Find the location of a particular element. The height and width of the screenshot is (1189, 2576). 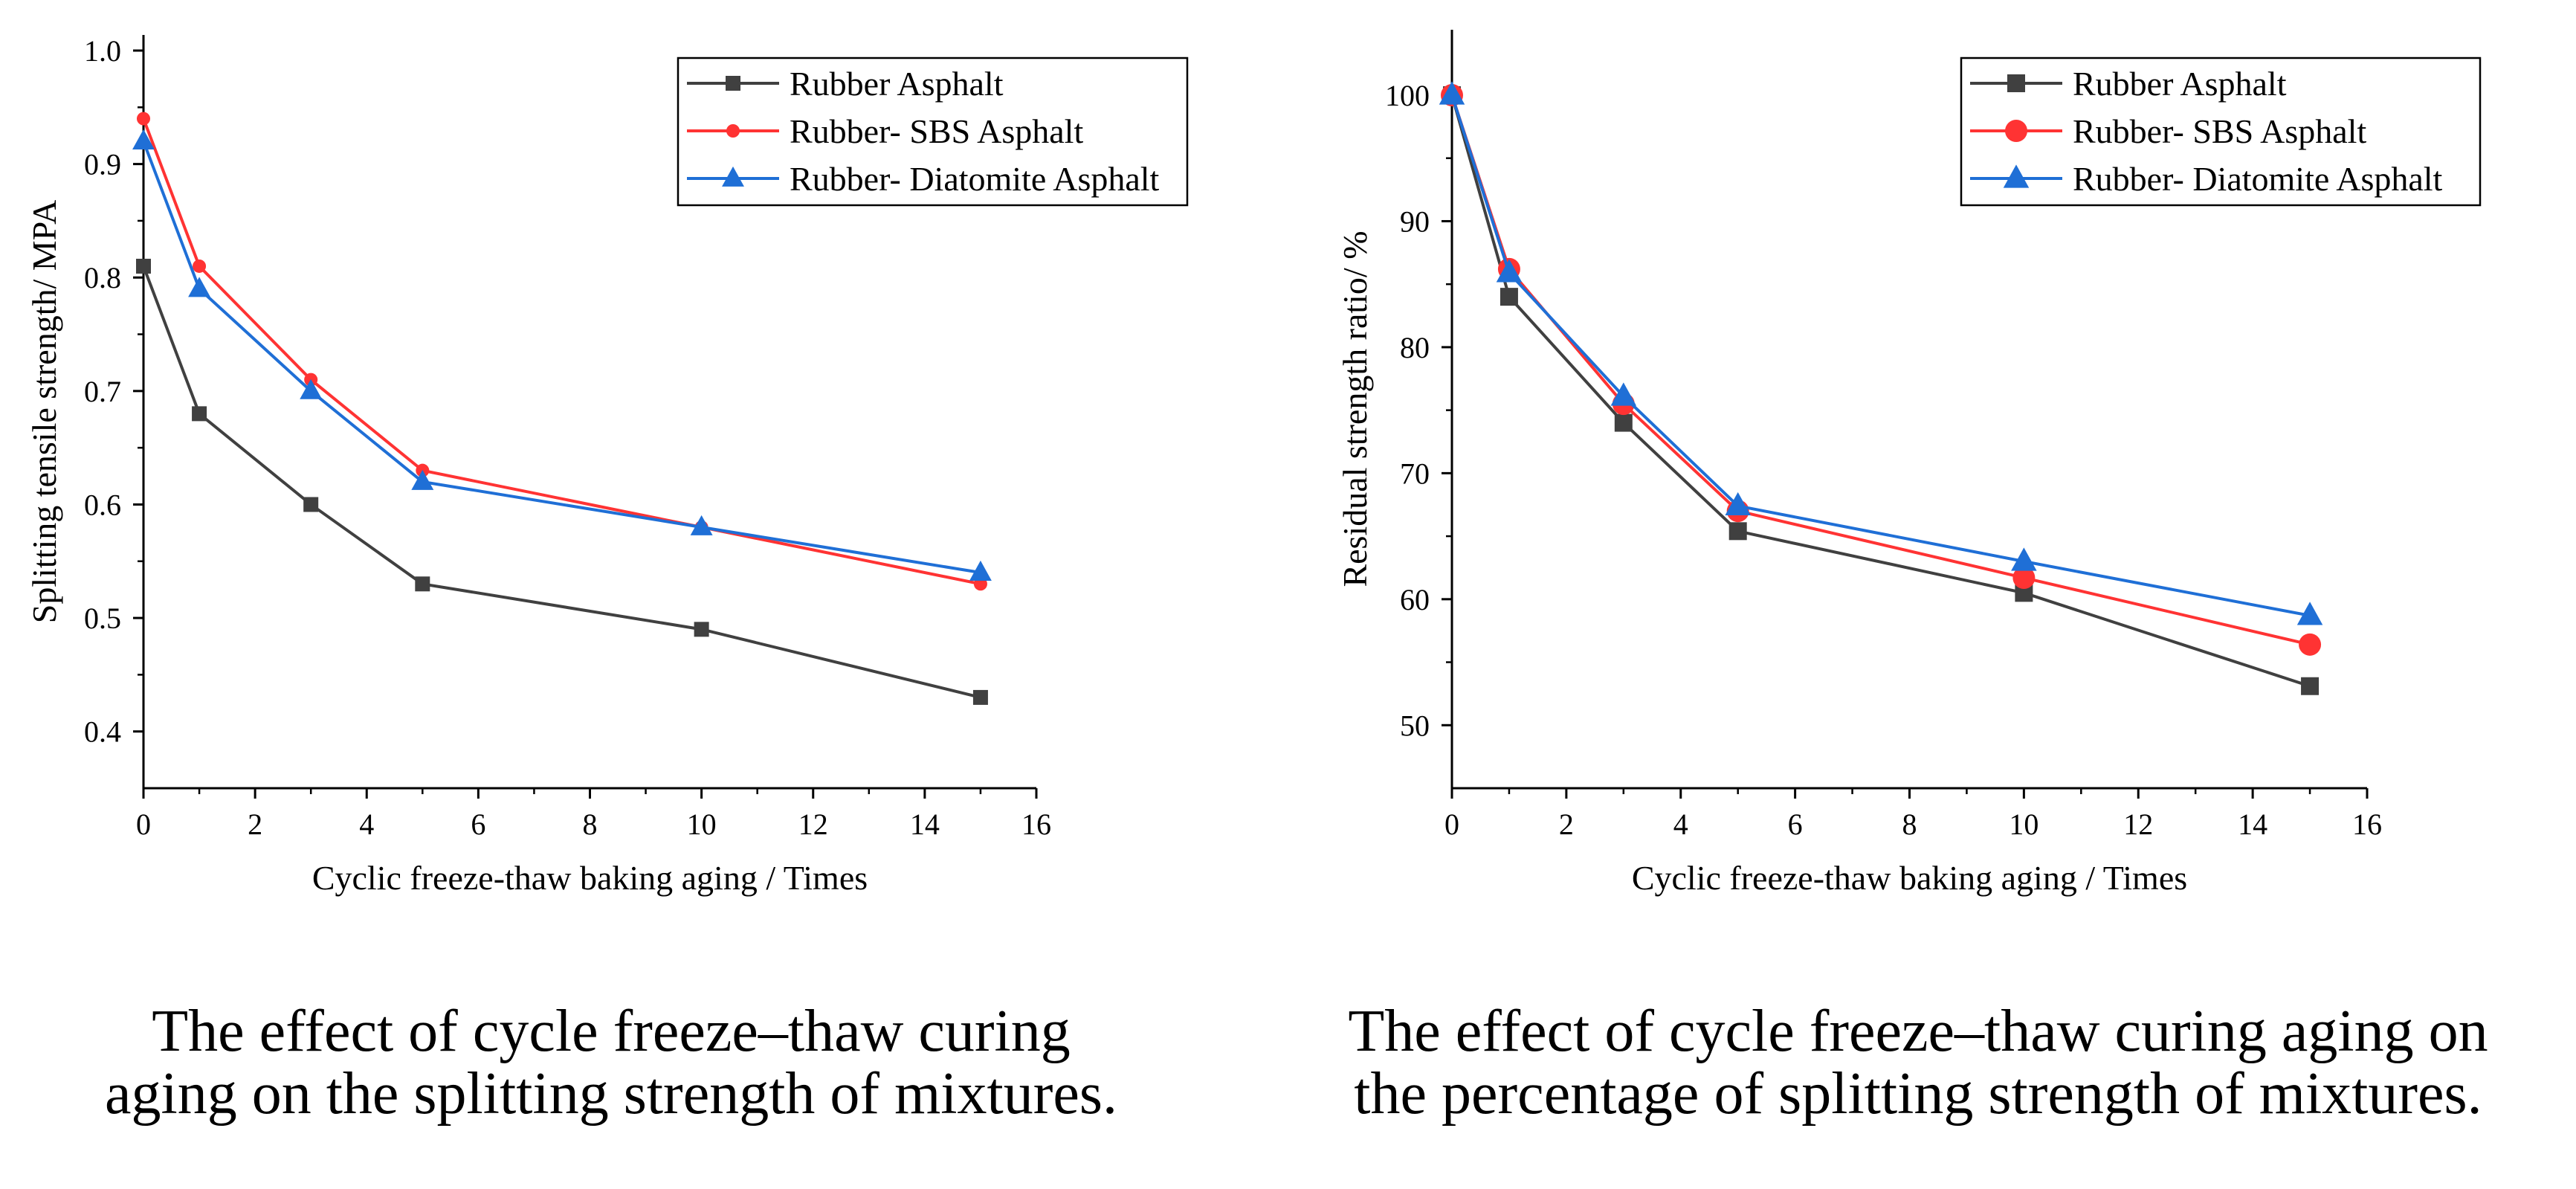

y-tick-label: 0.6 is located at coordinates (102, 504).